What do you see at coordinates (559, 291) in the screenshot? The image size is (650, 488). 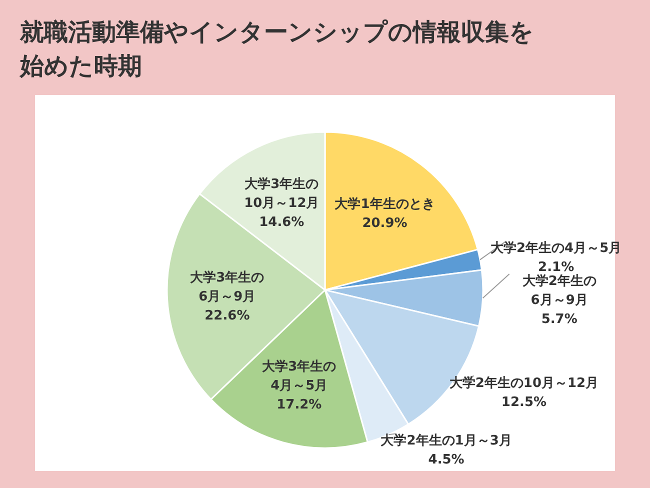 I see `slice-label: 大学2年生の 6月～9月` at bounding box center [559, 291].